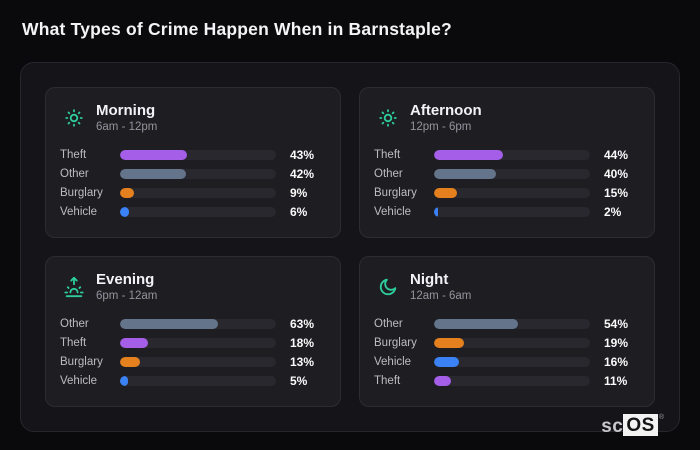 The width and height of the screenshot is (700, 450). What do you see at coordinates (194, 287) in the screenshot?
I see `panel-header: Evening 6pm - 12am` at bounding box center [194, 287].